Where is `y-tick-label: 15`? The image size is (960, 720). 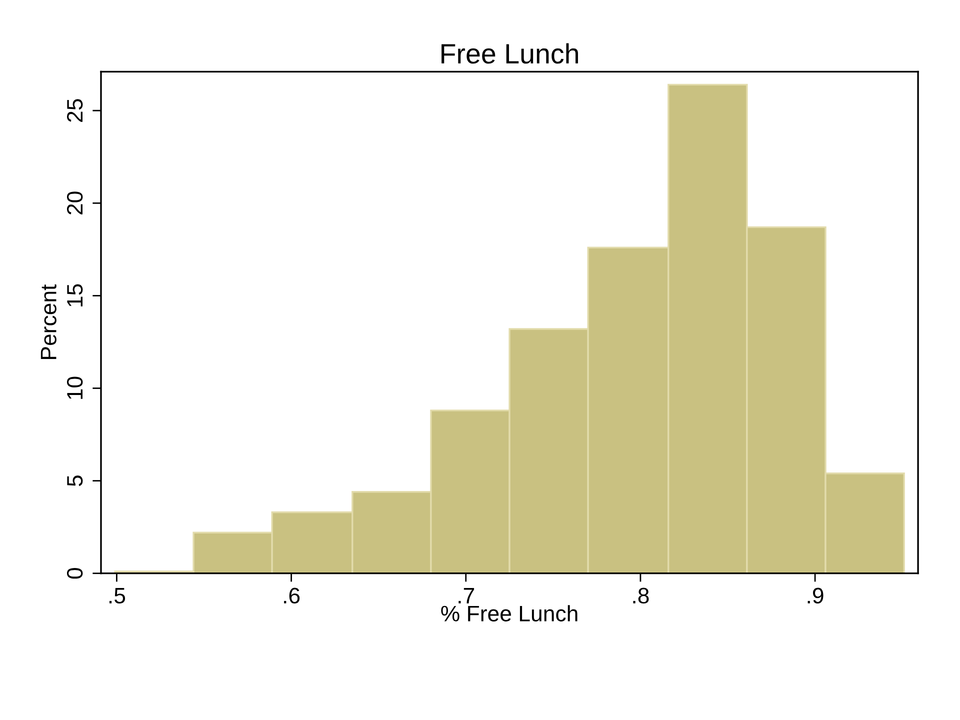
y-tick-label: 15 is located at coordinates (75, 295).